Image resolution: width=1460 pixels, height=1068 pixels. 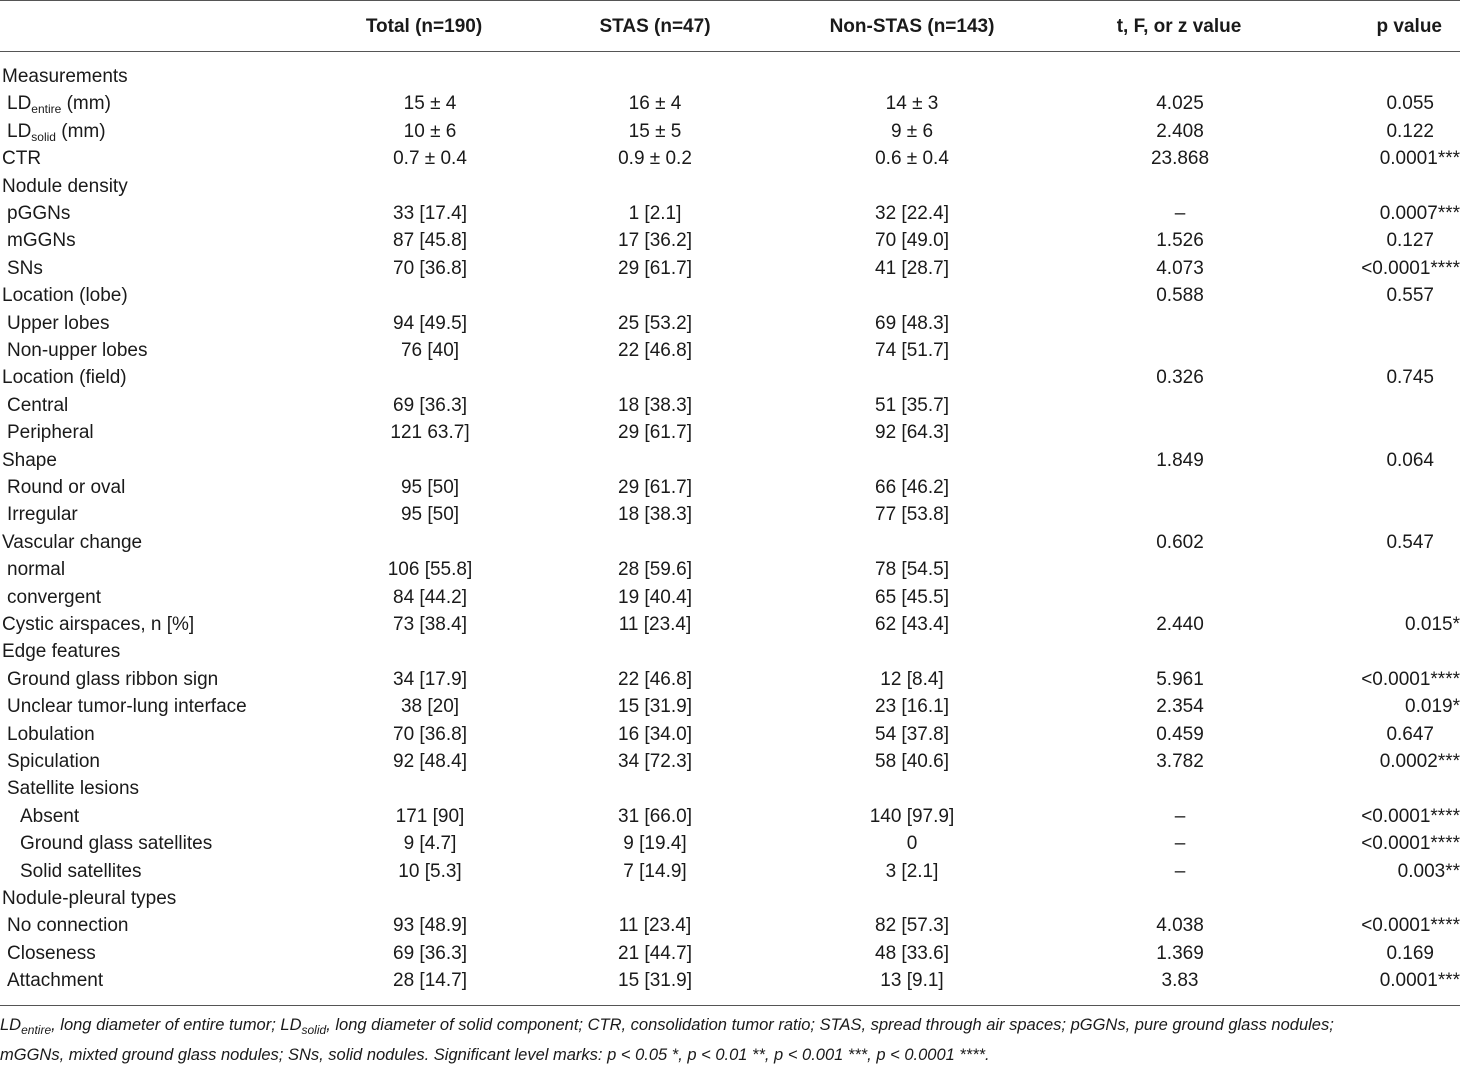 What do you see at coordinates (68, 926) in the screenshot?
I see `row-label: No connection` at bounding box center [68, 926].